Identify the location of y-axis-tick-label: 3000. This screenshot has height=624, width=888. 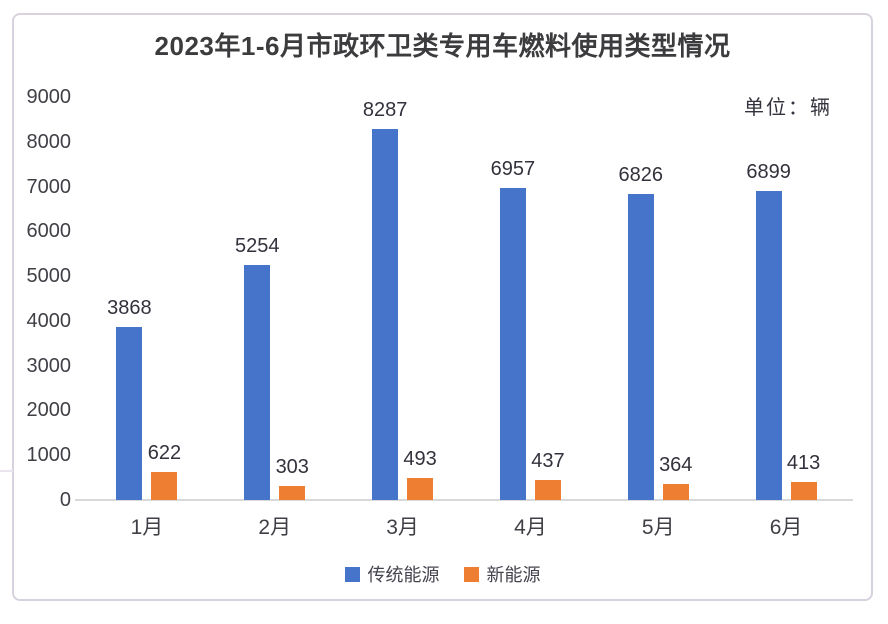
(49, 365).